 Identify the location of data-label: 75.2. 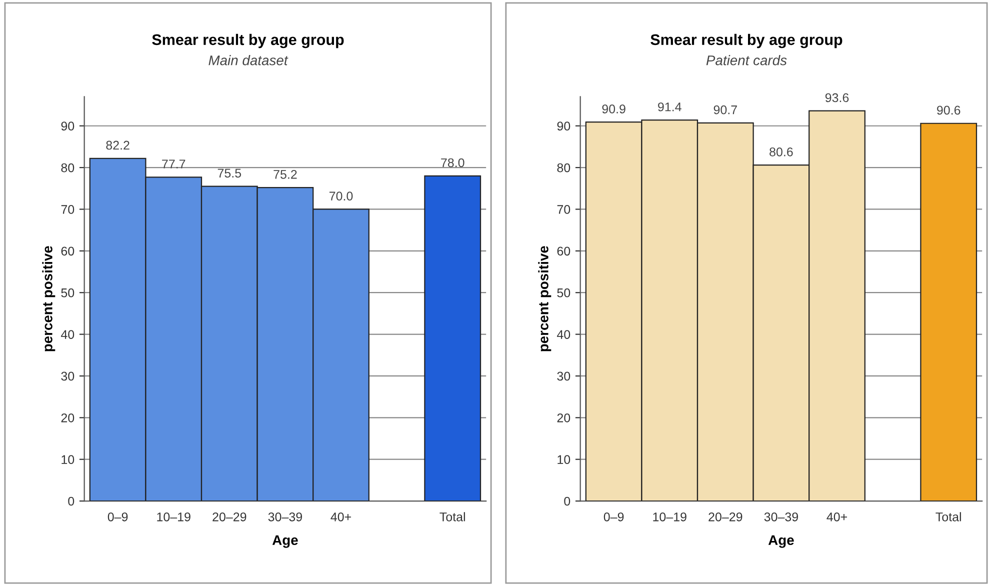
(285, 174).